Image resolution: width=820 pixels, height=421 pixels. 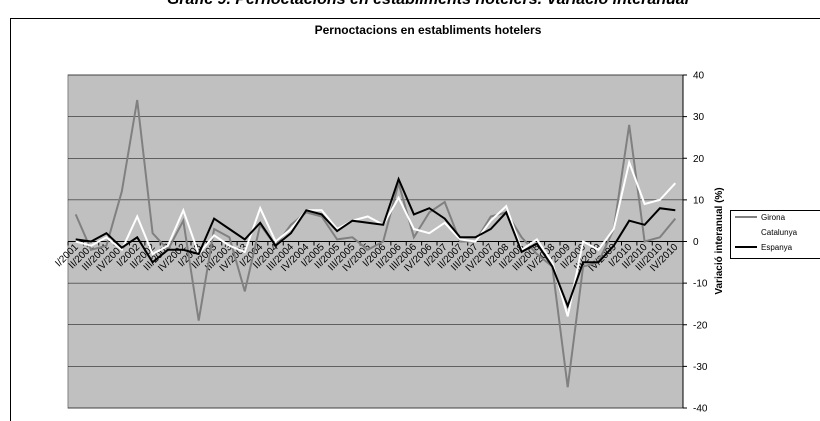 What do you see at coordinates (719, 240) in the screenshot?
I see `y-axis-title: Variació interanual (%)` at bounding box center [719, 240].